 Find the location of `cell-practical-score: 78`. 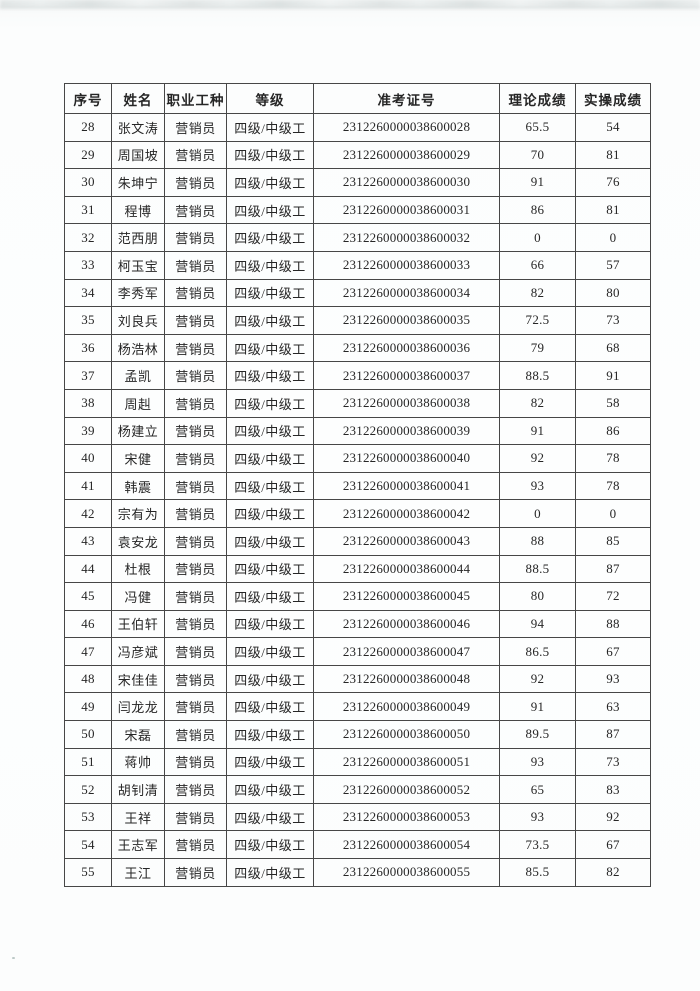

cell-practical-score: 78 is located at coordinates (613, 458).